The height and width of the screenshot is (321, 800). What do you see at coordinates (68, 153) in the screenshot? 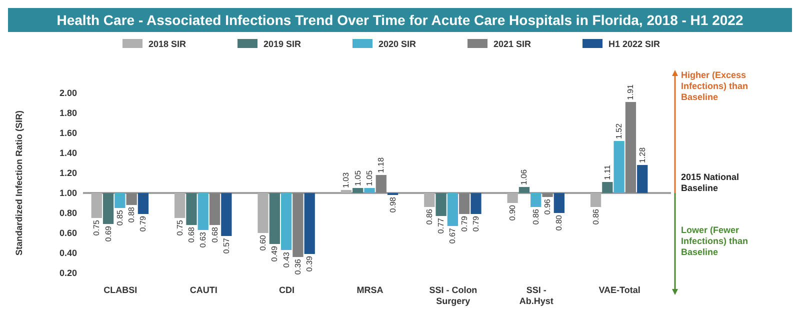
I see `y-tick-label: 1.40` at bounding box center [68, 153].